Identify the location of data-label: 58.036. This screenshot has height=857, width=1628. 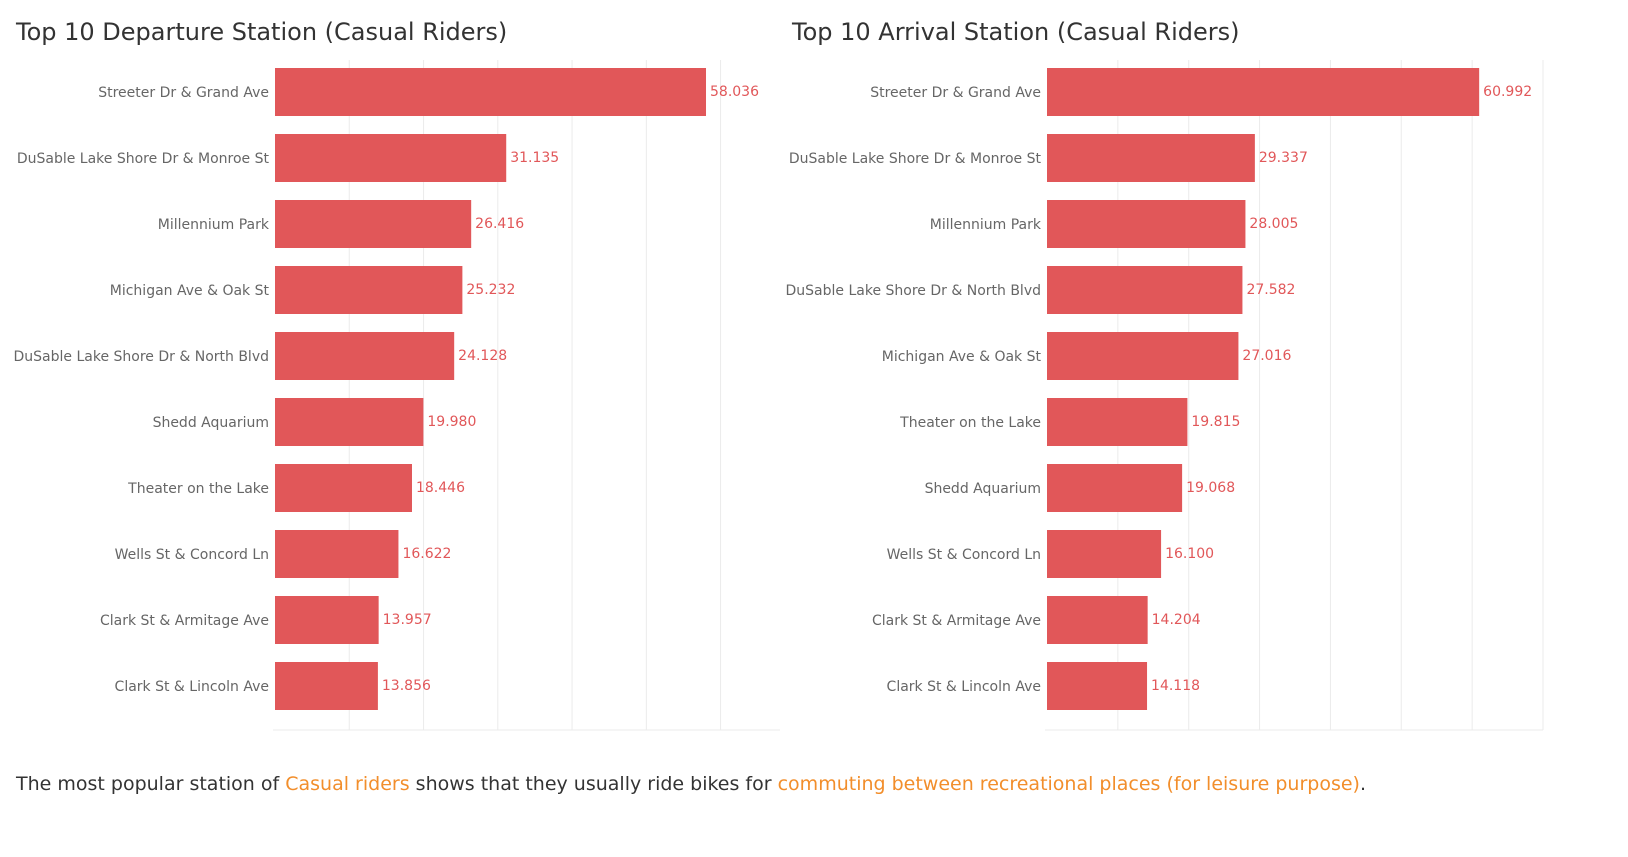
(734, 92).